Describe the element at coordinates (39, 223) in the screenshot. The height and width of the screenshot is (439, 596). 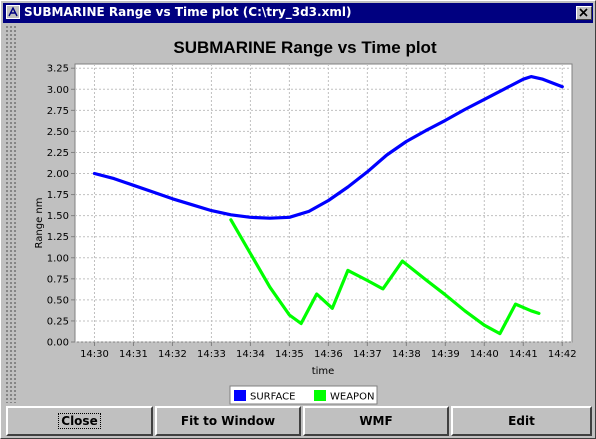
I see `y-axis-label: Range nm` at that location.